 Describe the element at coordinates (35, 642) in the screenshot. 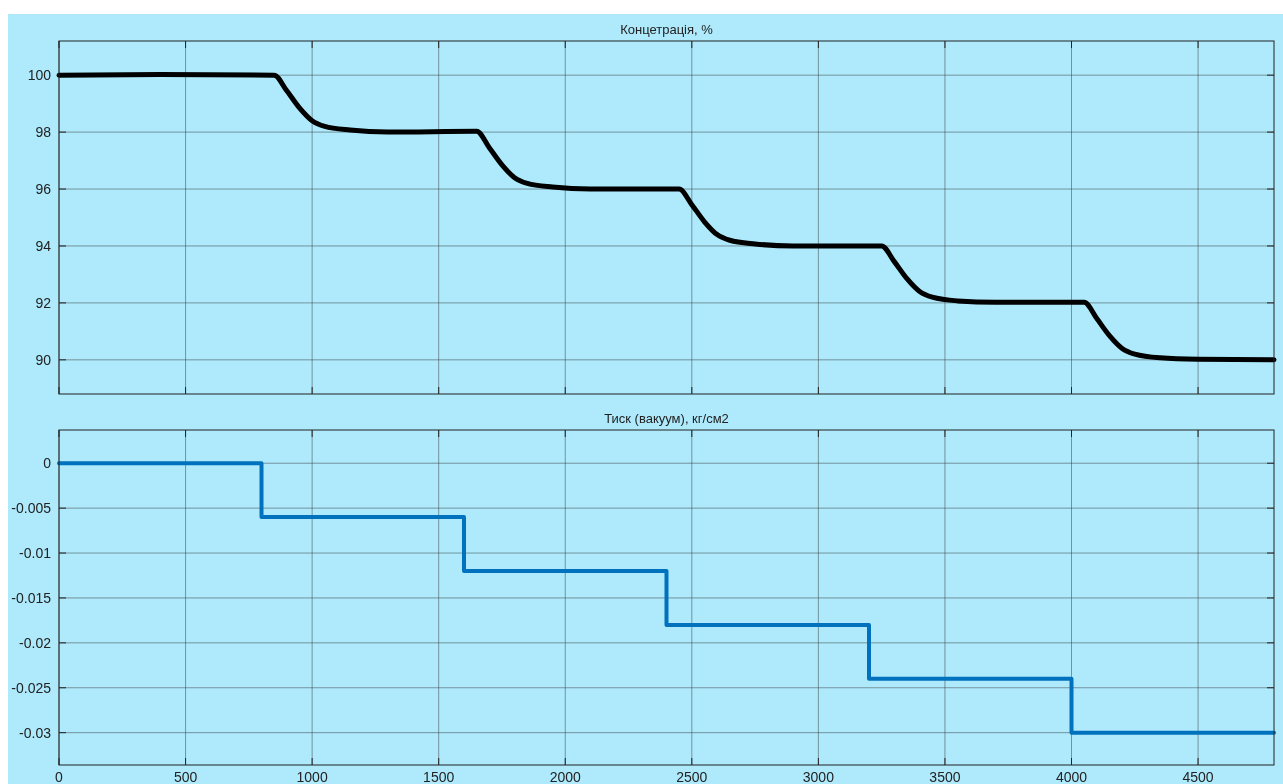

I see `y-tick-label: -0.02` at that location.